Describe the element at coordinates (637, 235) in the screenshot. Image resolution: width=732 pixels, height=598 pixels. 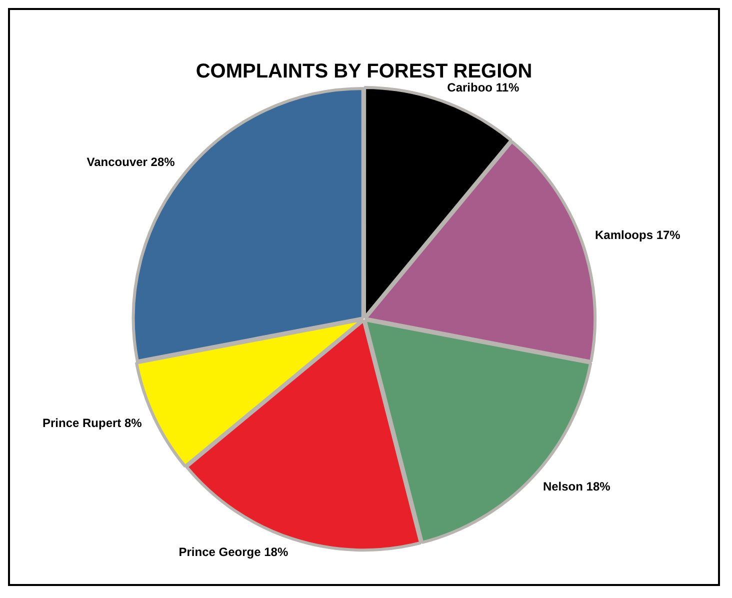
I see `slice-label: Kamloops 17%` at that location.